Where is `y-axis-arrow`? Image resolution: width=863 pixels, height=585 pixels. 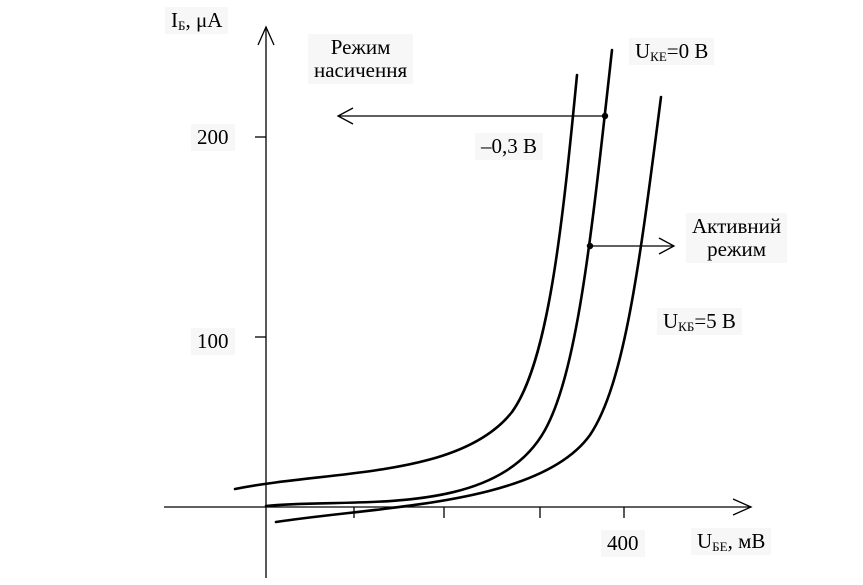
y-axis-arrow is located at coordinates (266, 35).